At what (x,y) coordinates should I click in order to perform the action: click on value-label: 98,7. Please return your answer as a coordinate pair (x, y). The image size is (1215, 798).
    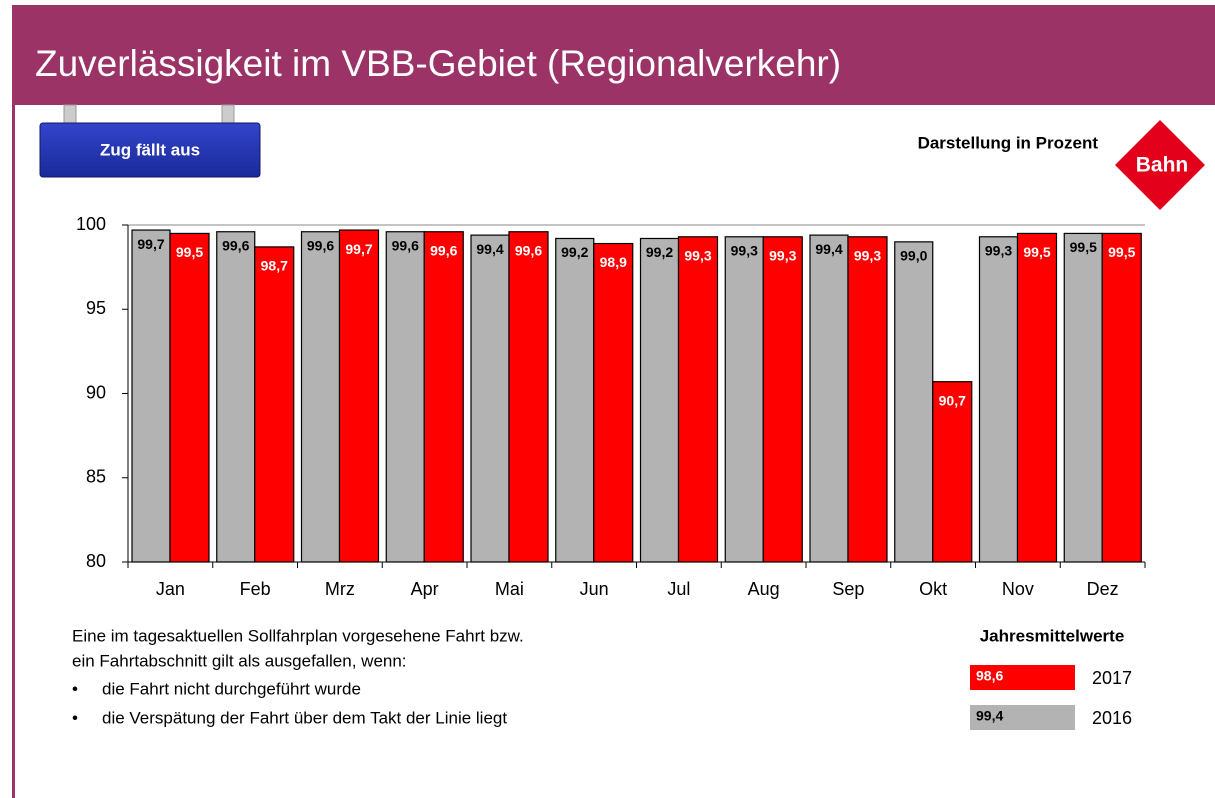
    Looking at the image, I should click on (274, 266).